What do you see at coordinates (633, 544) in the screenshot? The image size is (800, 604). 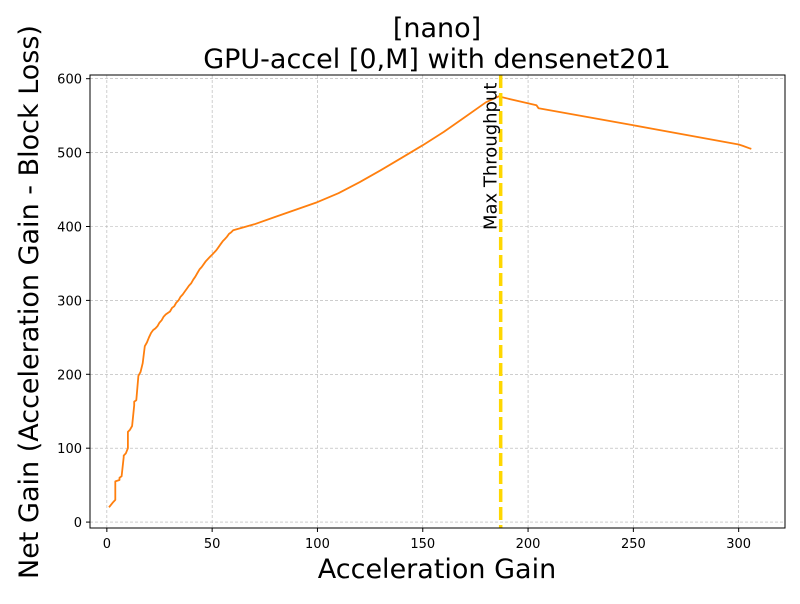 I see `x-tick-label: 250` at bounding box center [633, 544].